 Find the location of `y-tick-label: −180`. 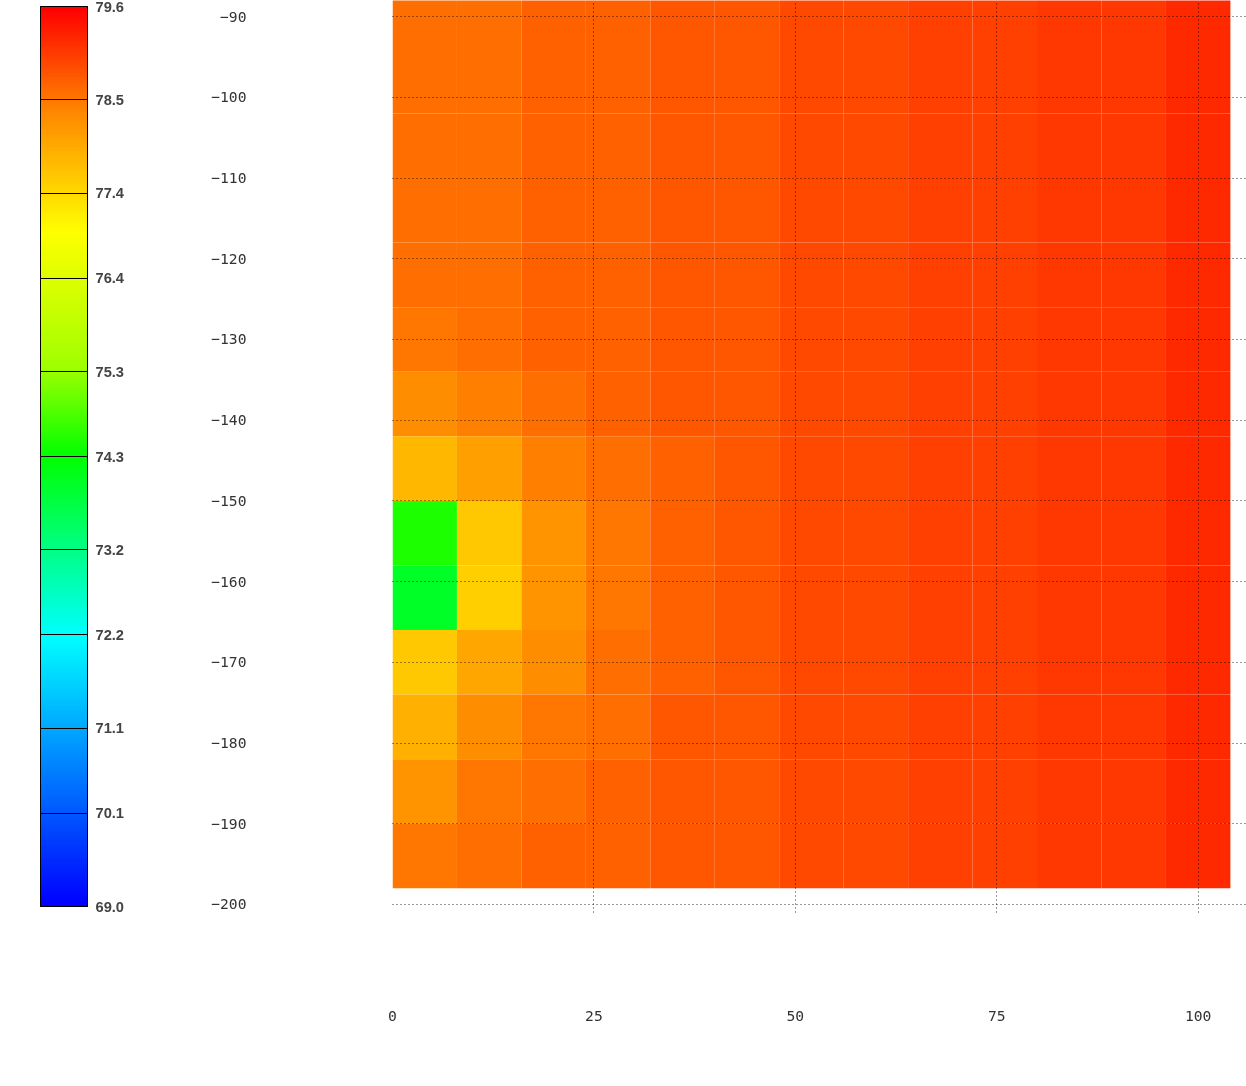

y-tick-label: −180 is located at coordinates (229, 743).